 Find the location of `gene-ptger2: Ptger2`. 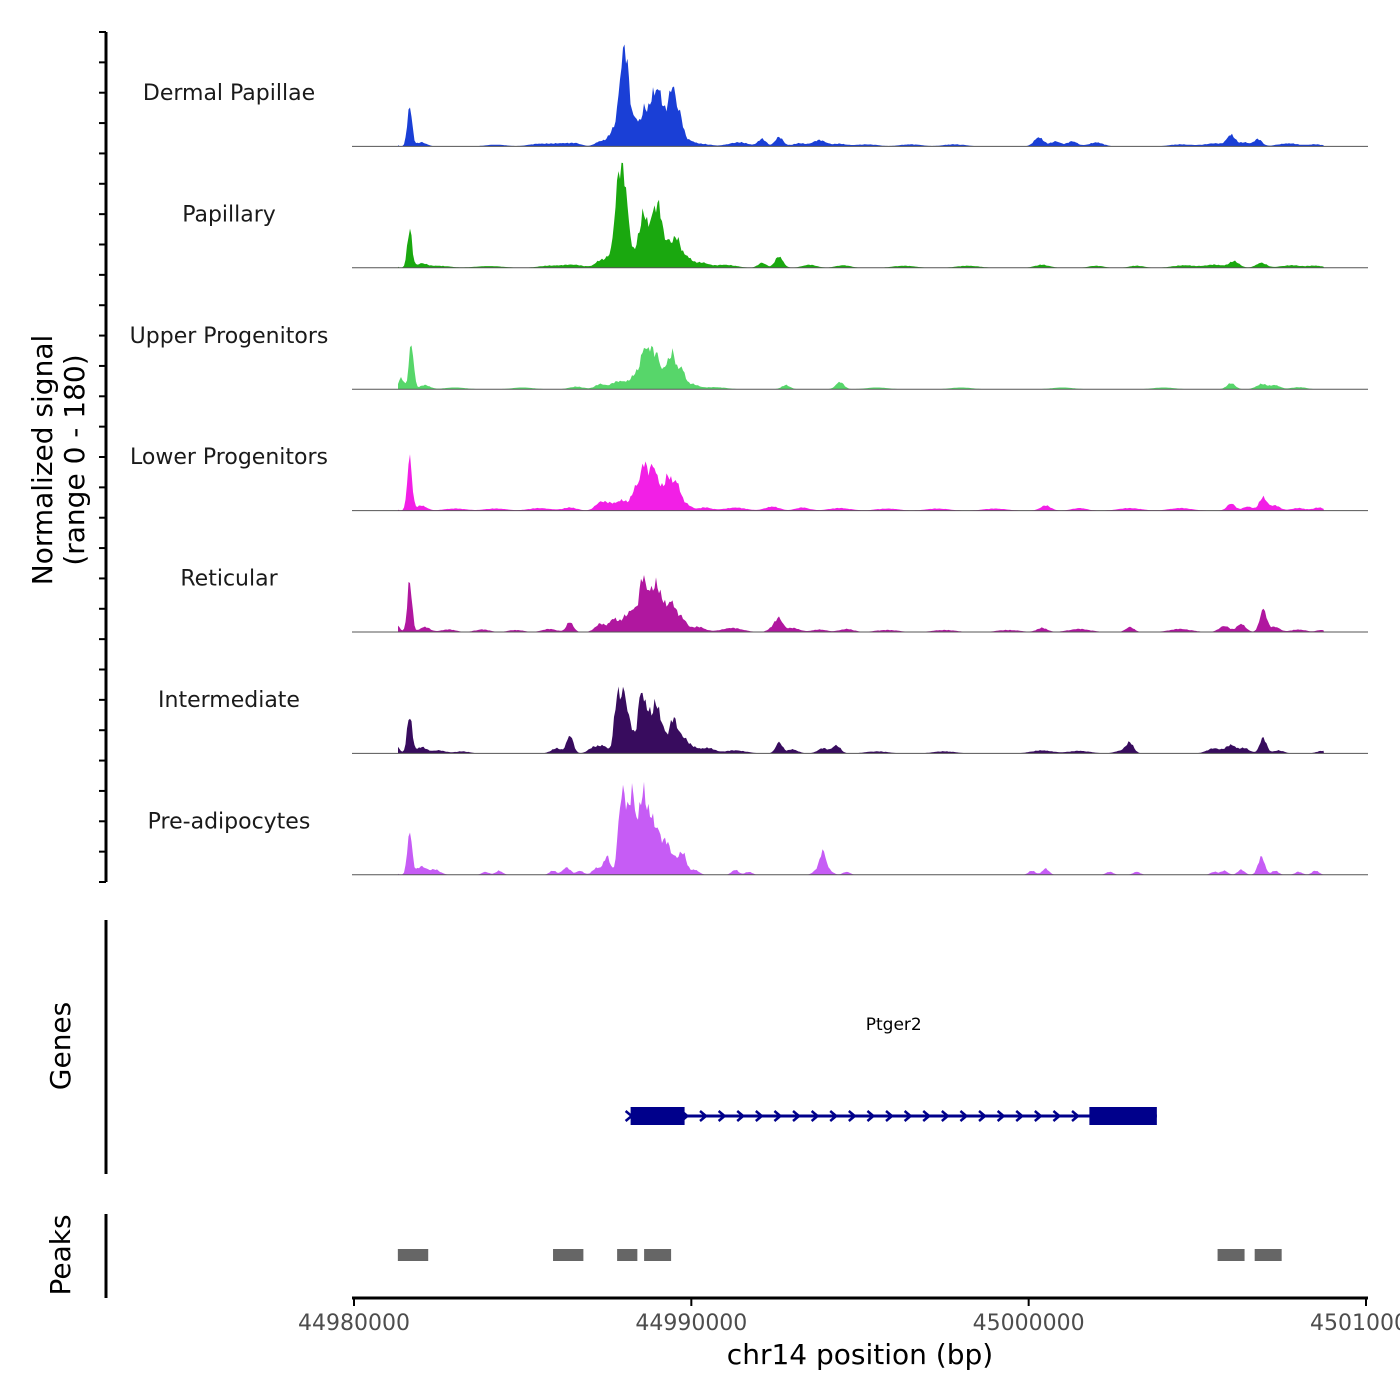

gene-ptger2: Ptger2 is located at coordinates (890, 1070).